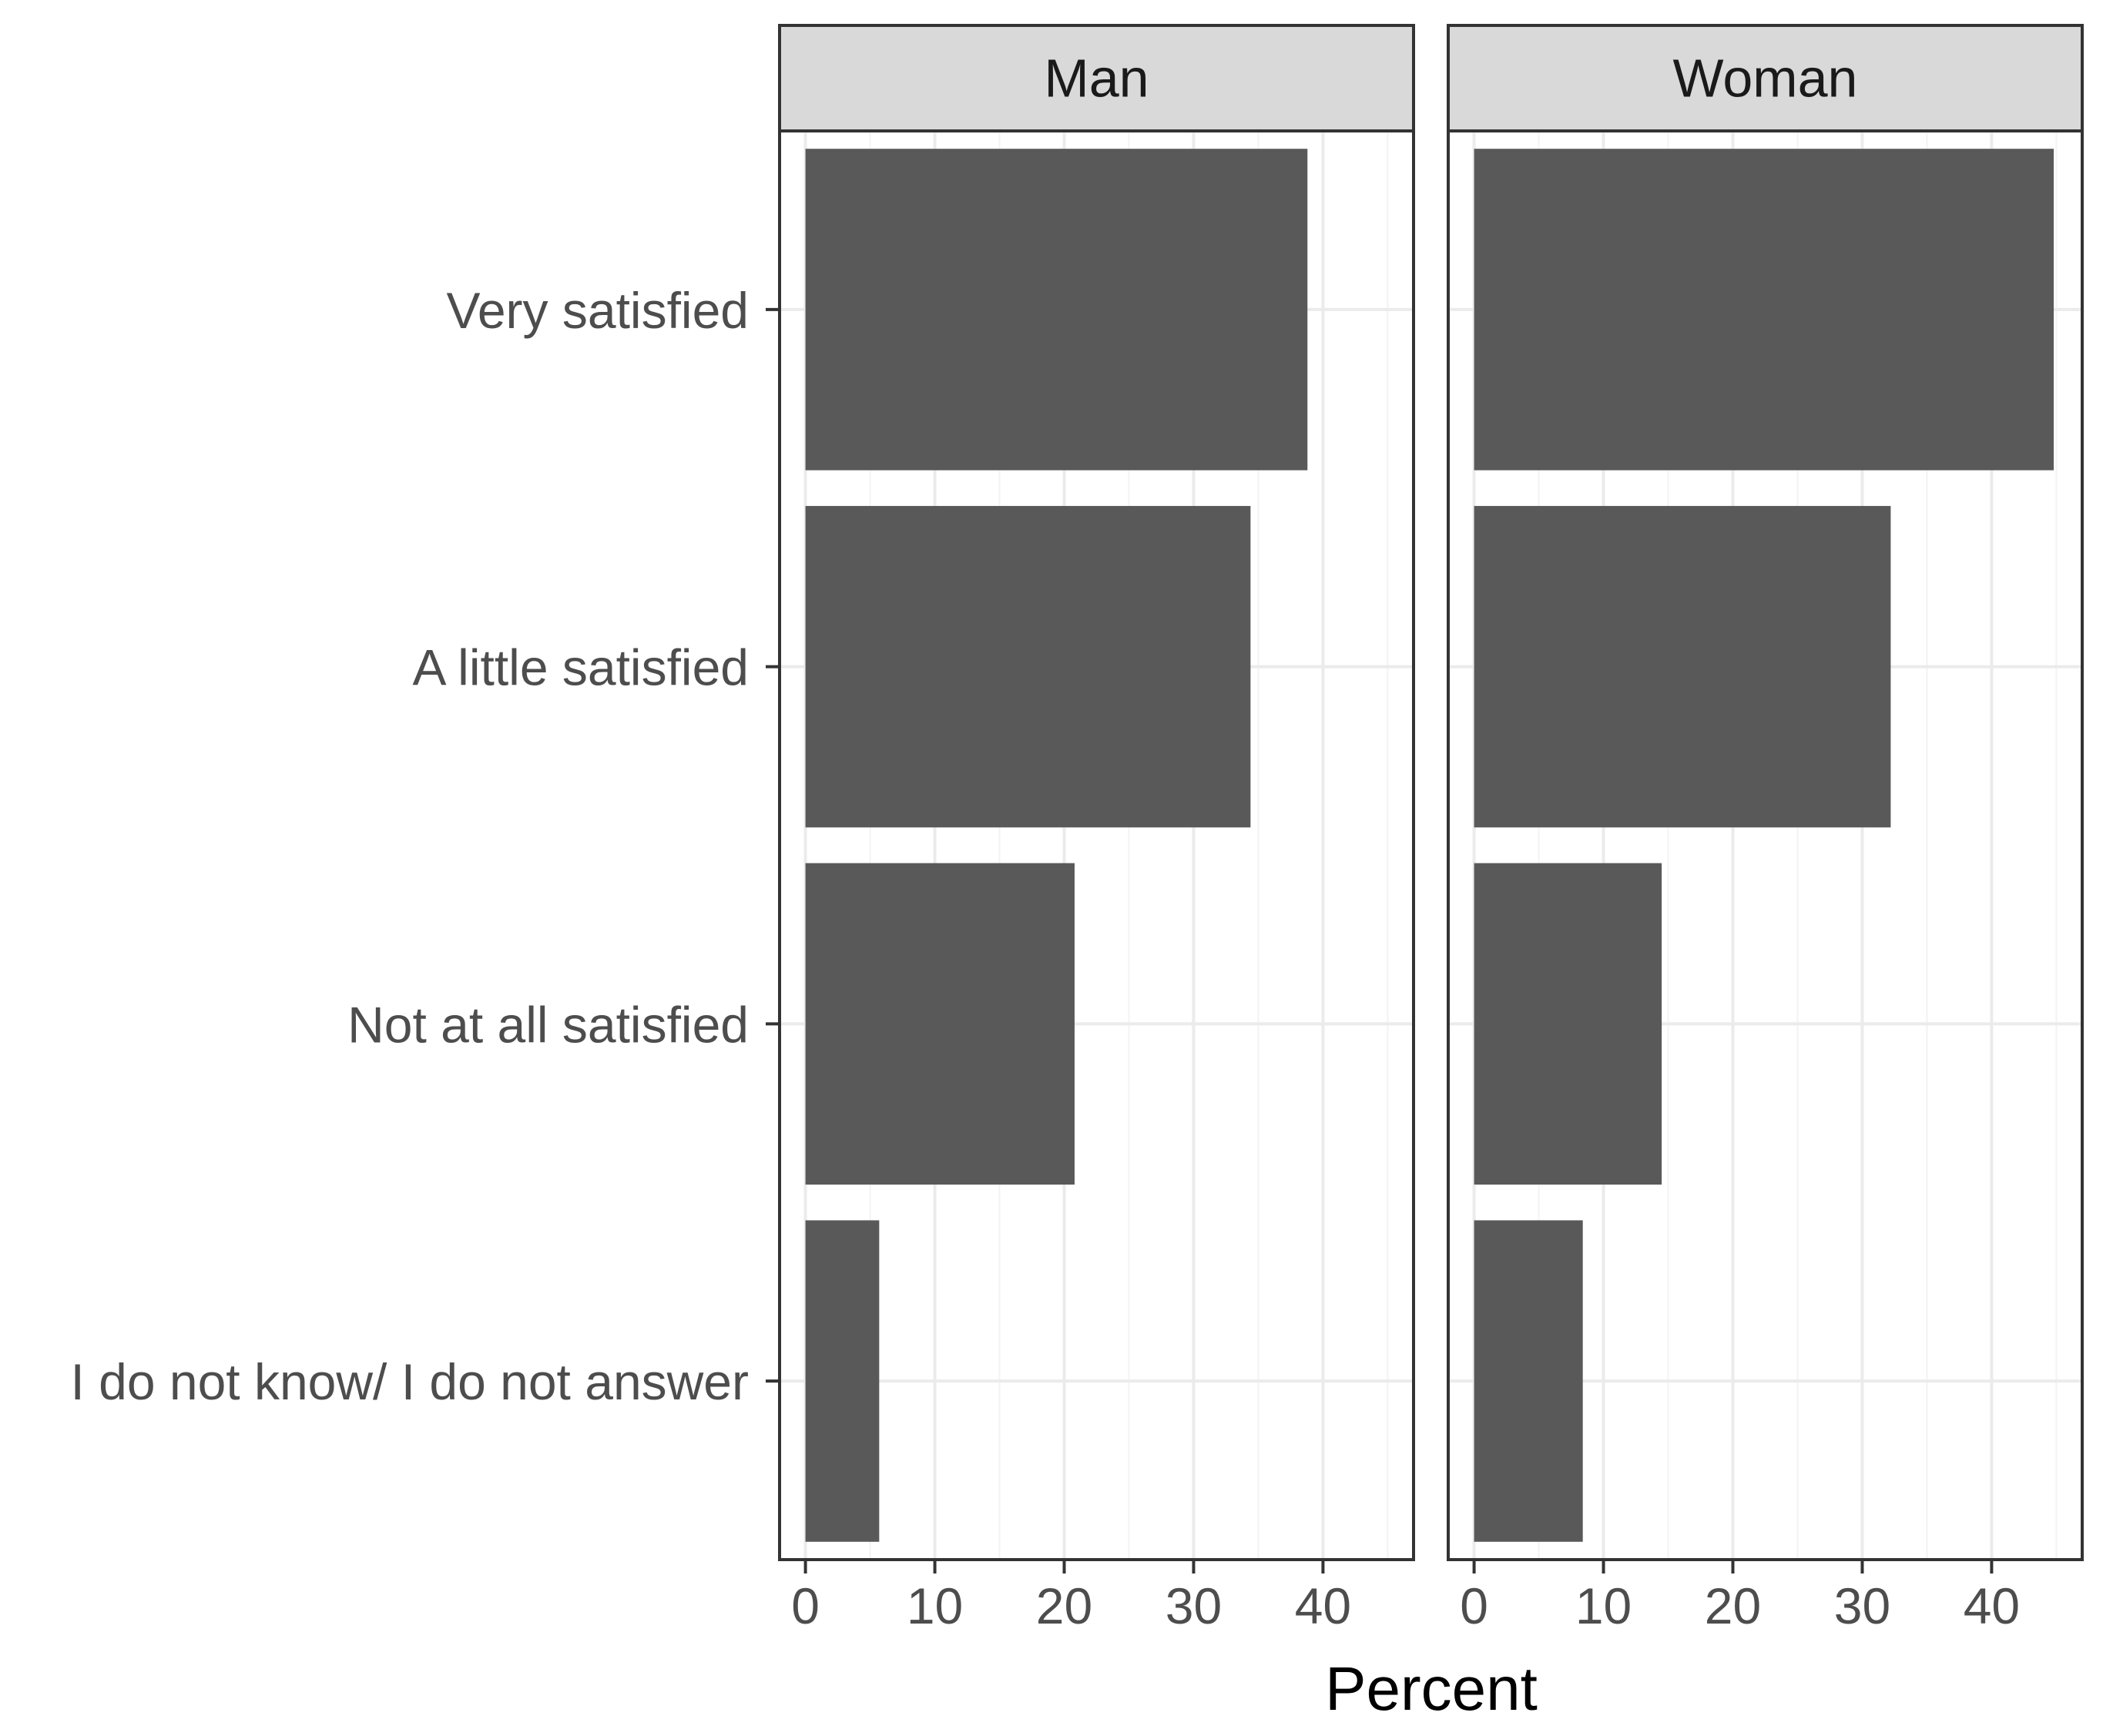  What do you see at coordinates (598, 310) in the screenshot?
I see `y-category-label: Very satisfied` at bounding box center [598, 310].